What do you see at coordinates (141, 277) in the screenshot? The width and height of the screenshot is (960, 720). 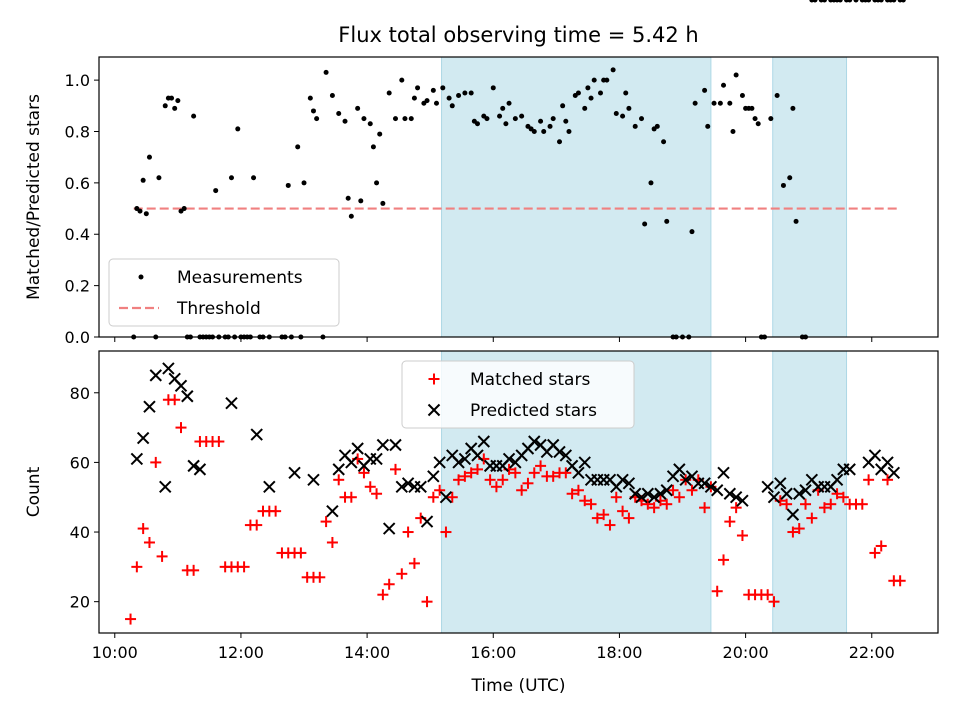 I see `legend-dot-marker` at bounding box center [141, 277].